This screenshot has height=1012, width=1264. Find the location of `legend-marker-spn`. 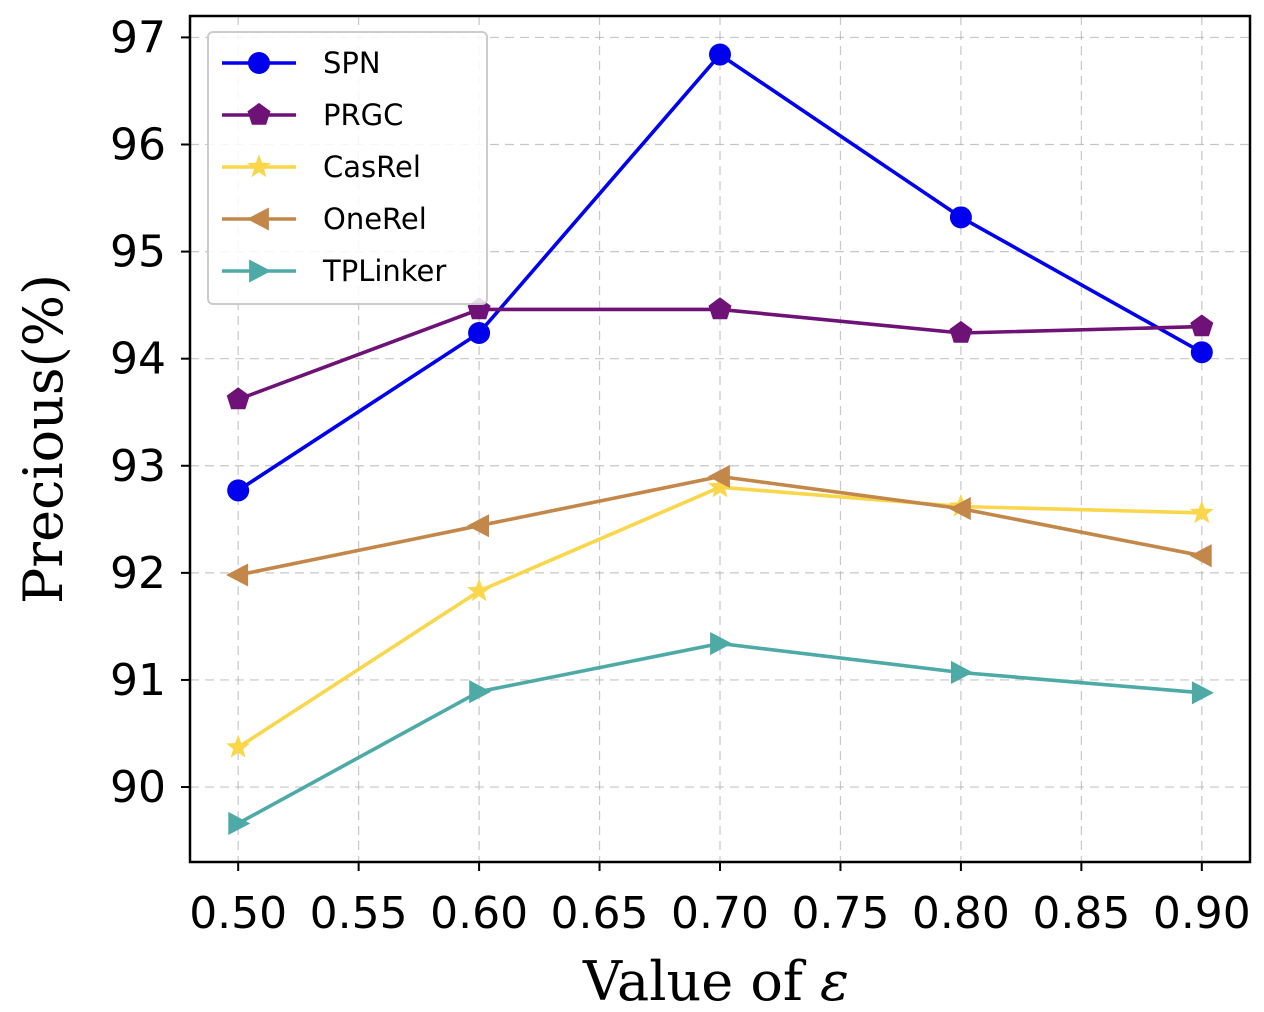

legend-marker-spn is located at coordinates (259, 63).